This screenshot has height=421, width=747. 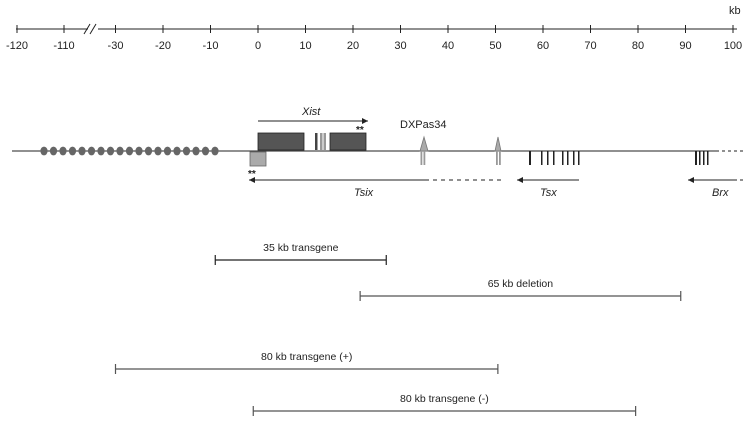 What do you see at coordinates (312, 141) in the screenshot?
I see `xist-exons` at bounding box center [312, 141].